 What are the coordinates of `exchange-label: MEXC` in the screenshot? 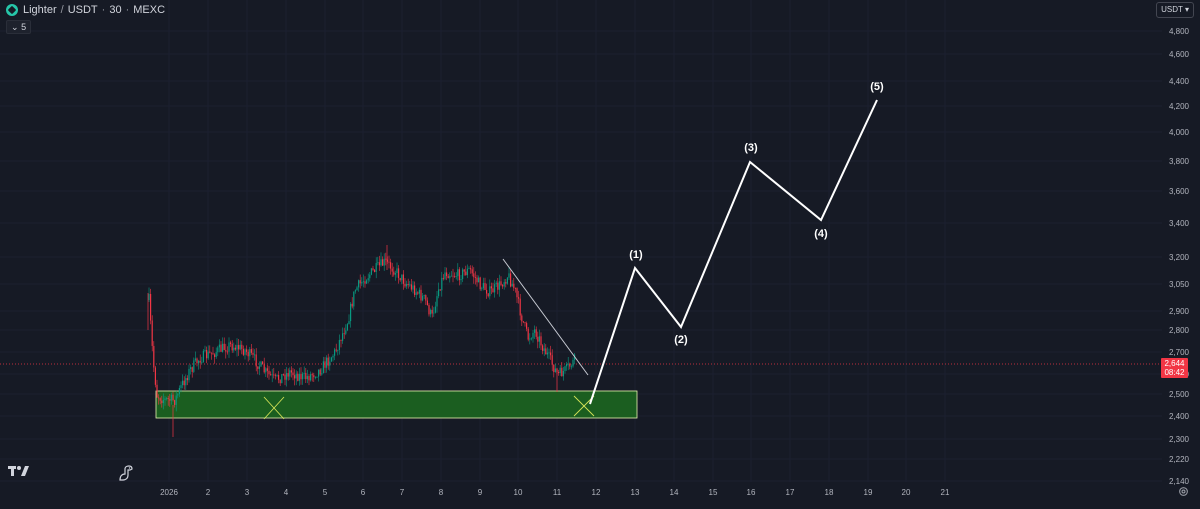 It's located at (149, 10).